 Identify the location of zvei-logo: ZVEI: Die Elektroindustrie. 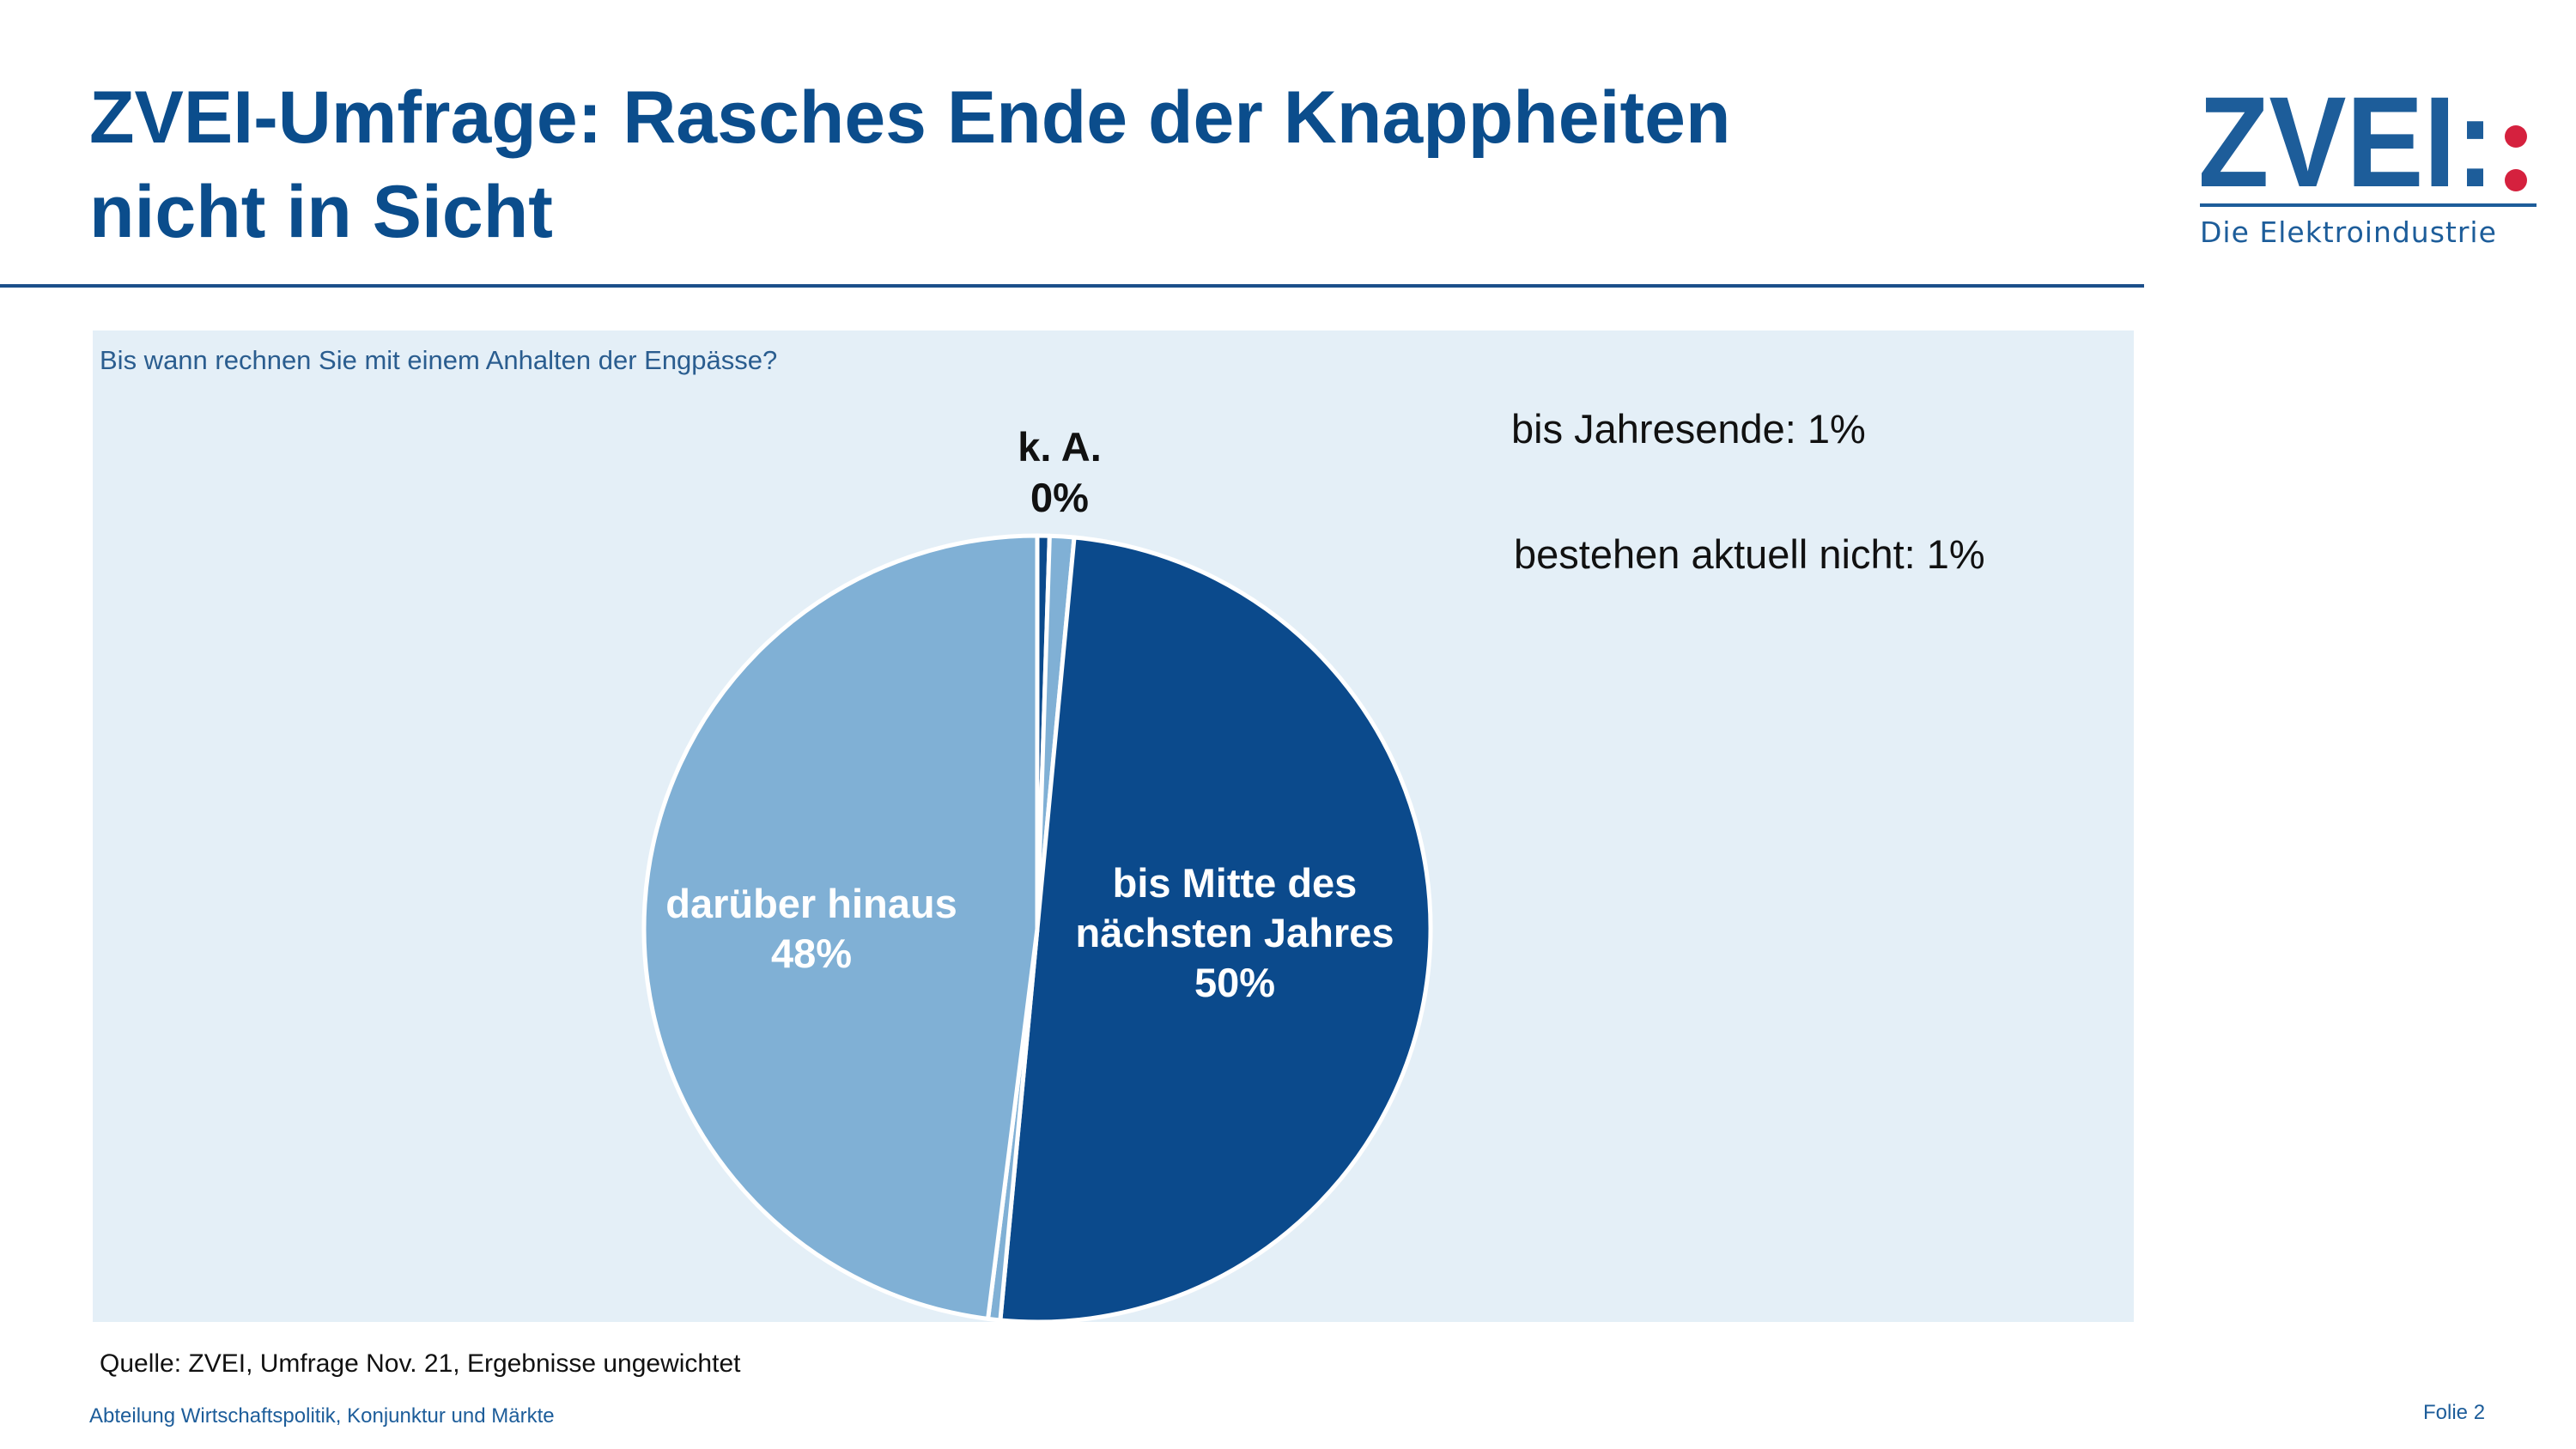
(2370, 172).